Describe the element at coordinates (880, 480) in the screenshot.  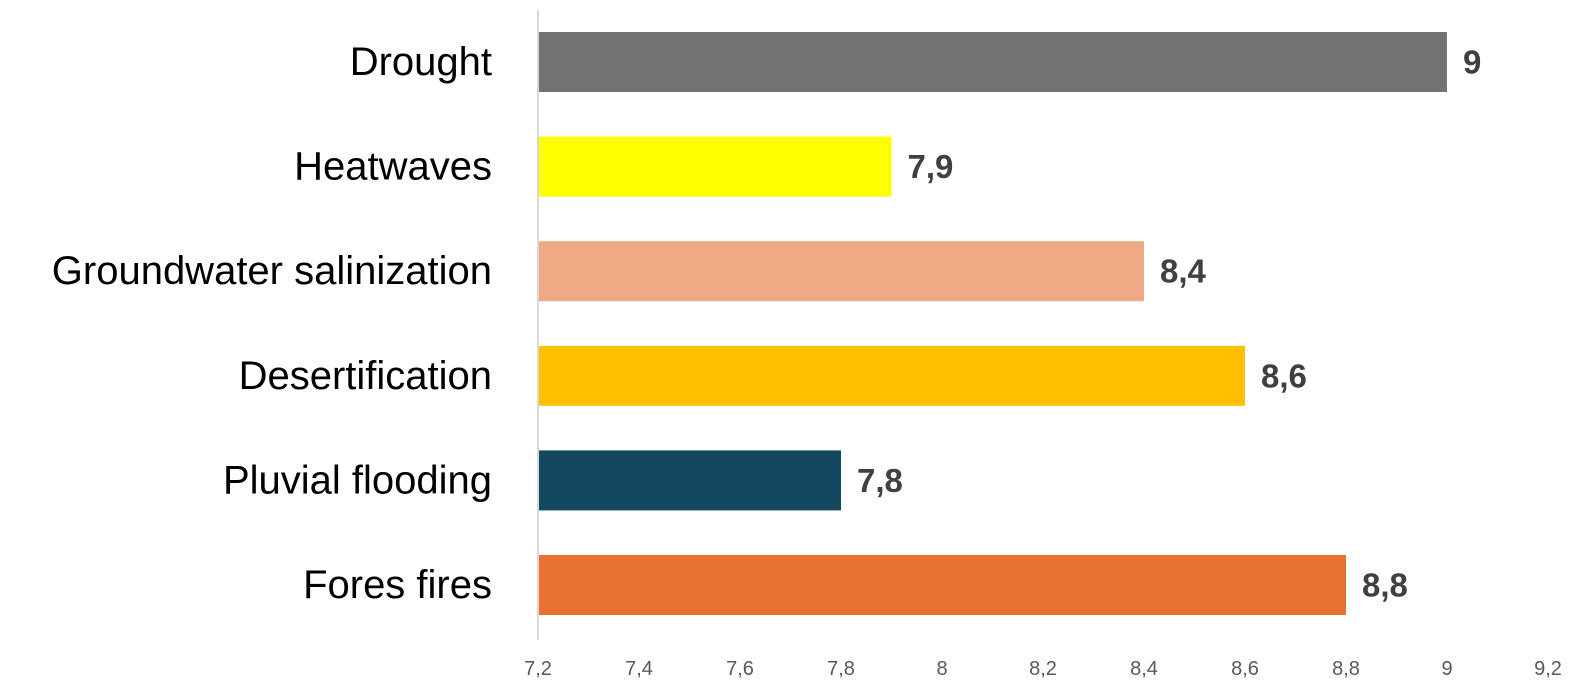
I see `data-label: 7,8` at that location.